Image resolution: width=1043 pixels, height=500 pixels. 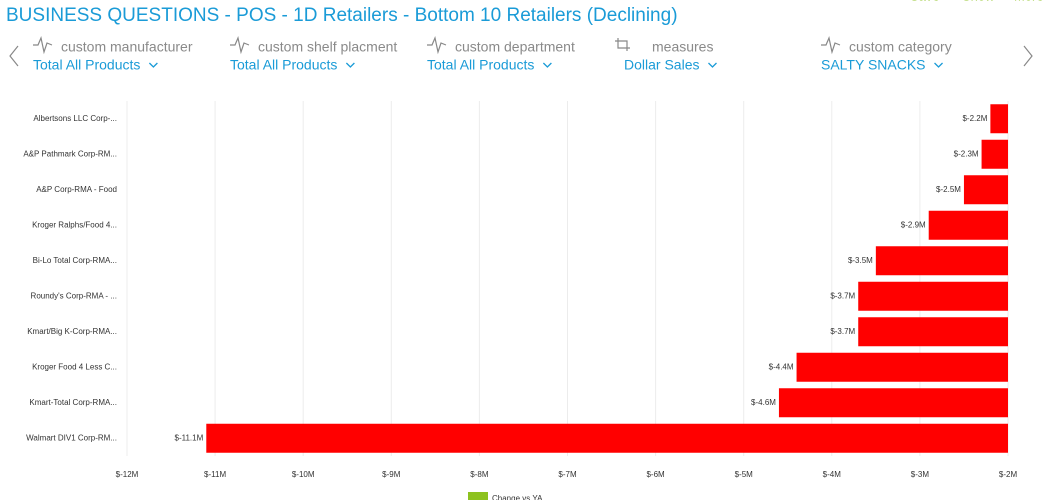 What do you see at coordinates (913, 224) in the screenshot?
I see `data-label: $-2.9M` at bounding box center [913, 224].